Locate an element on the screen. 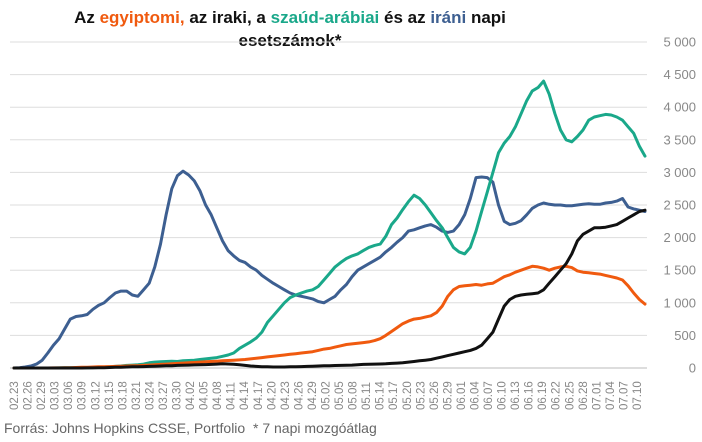  x-tick-label: 06.19 is located at coordinates (543, 395).